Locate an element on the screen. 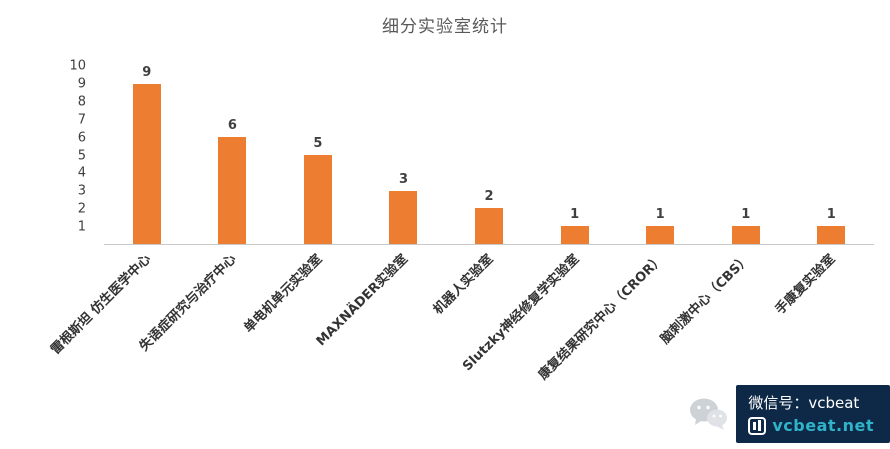  bar-slot: 5 is located at coordinates (318, 155).